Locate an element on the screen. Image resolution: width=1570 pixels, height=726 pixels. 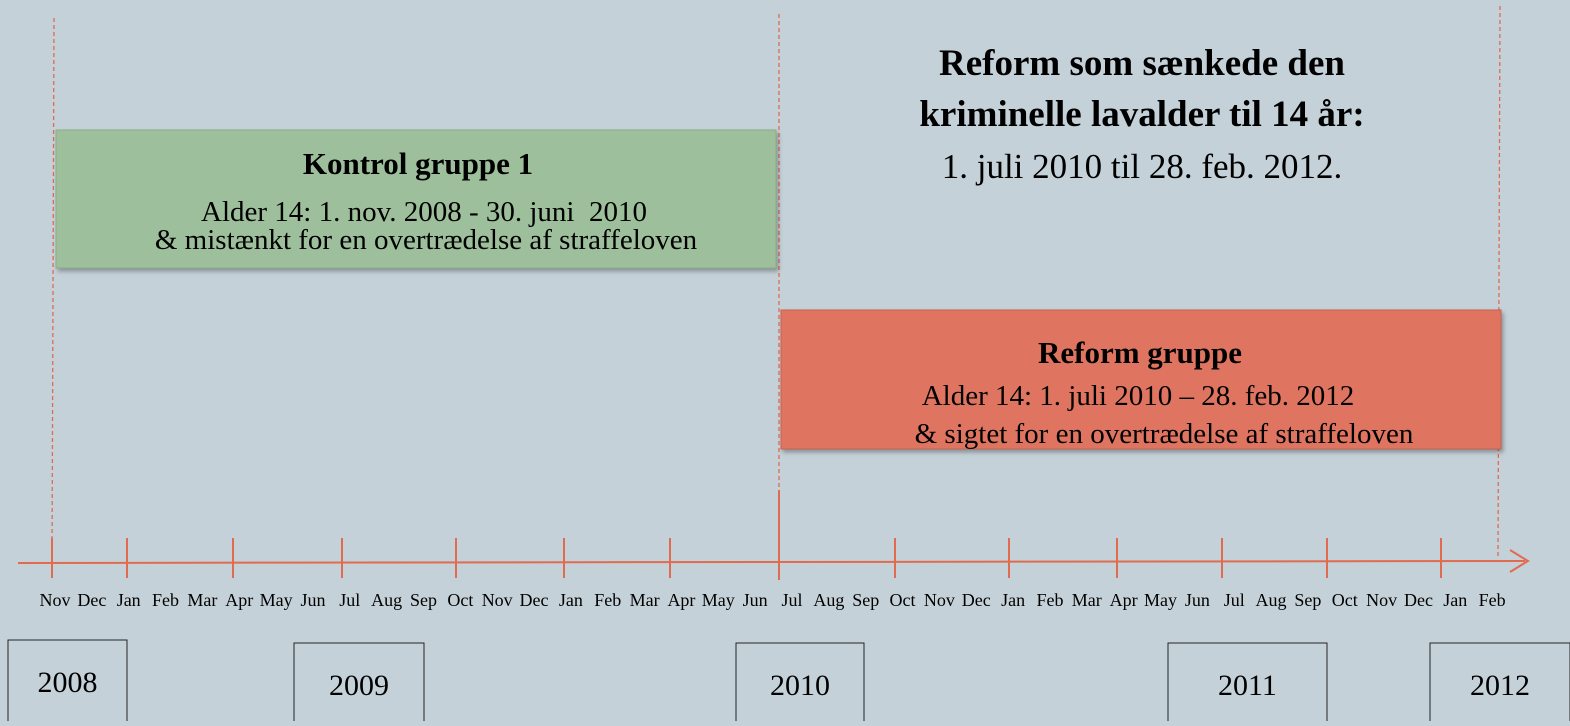
heading: Reform som sænkede den is located at coordinates (1142, 63).